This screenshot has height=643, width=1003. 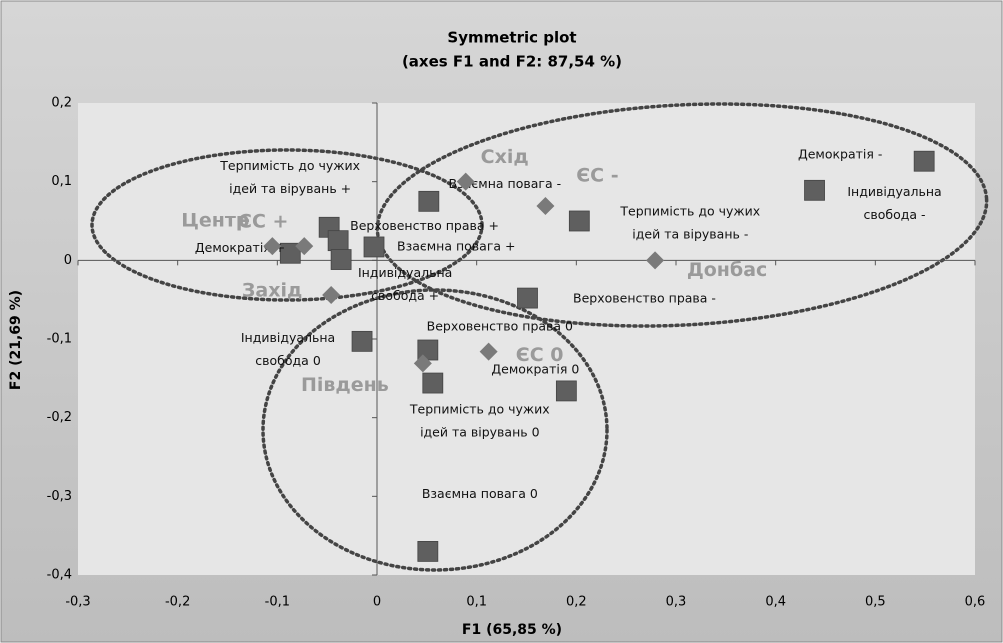 What do you see at coordinates (59, 417) in the screenshot?
I see `y-tick-label: -0,2` at bounding box center [59, 417].